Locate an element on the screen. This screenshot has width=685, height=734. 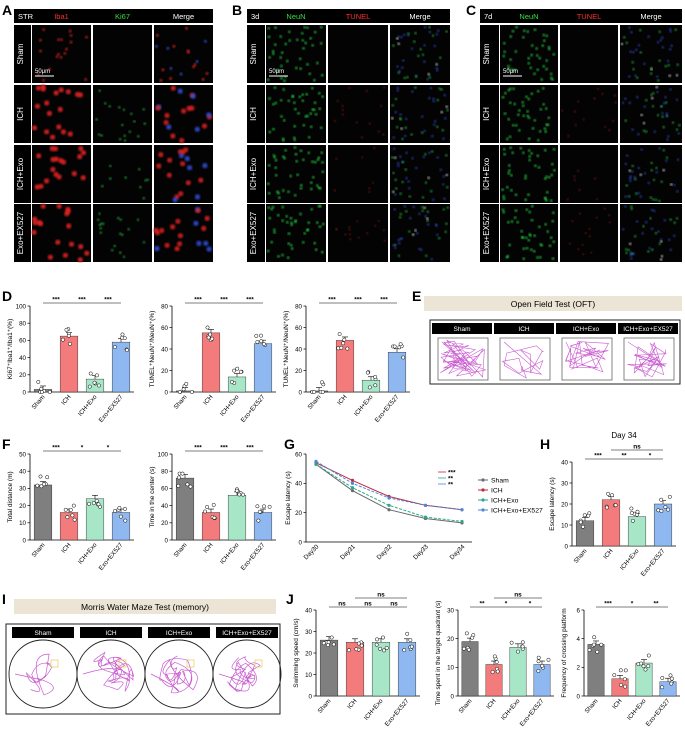
row-label: ICH+Exo is located at coordinates (486, 173).